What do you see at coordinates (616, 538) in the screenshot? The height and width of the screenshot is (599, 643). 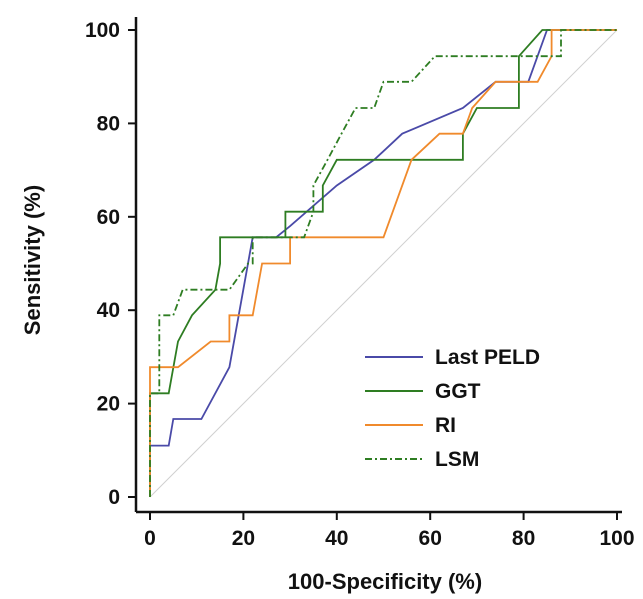 I see `x-tick-label: 100` at bounding box center [616, 538].